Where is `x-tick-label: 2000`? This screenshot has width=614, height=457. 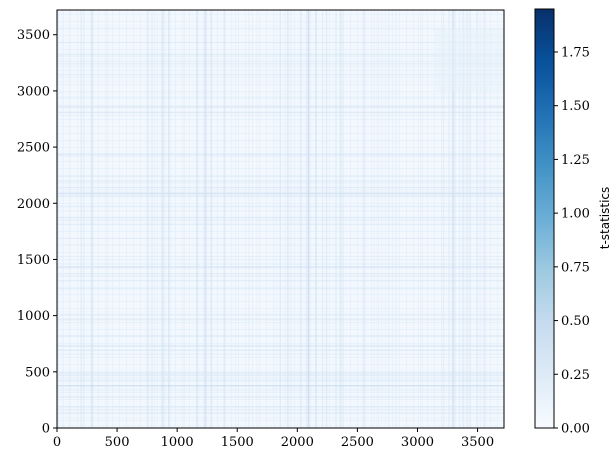 x-tick-label: 2000 is located at coordinates (297, 442).